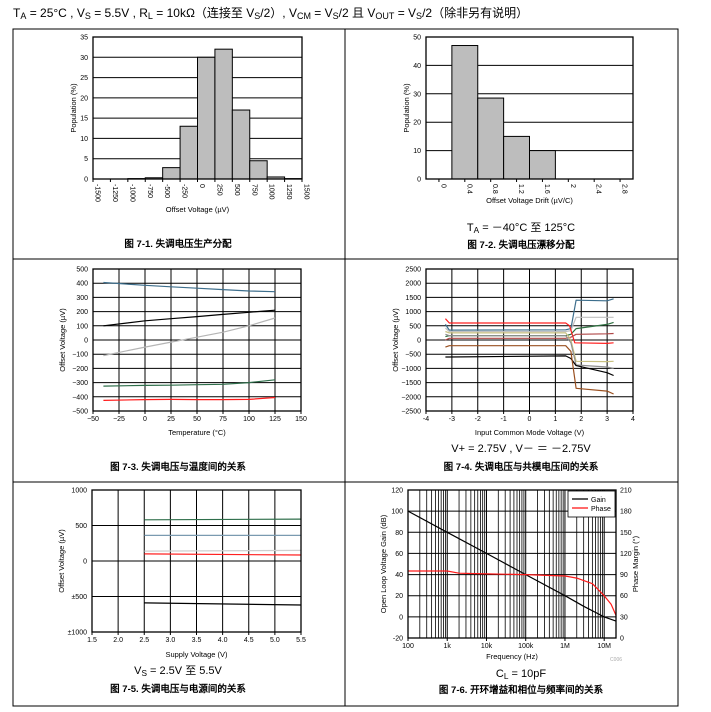 Image resolution: width=711 pixels, height=712 pixels. What do you see at coordinates (616, 660) in the screenshot?
I see `figure-code: C006` at bounding box center [616, 660].